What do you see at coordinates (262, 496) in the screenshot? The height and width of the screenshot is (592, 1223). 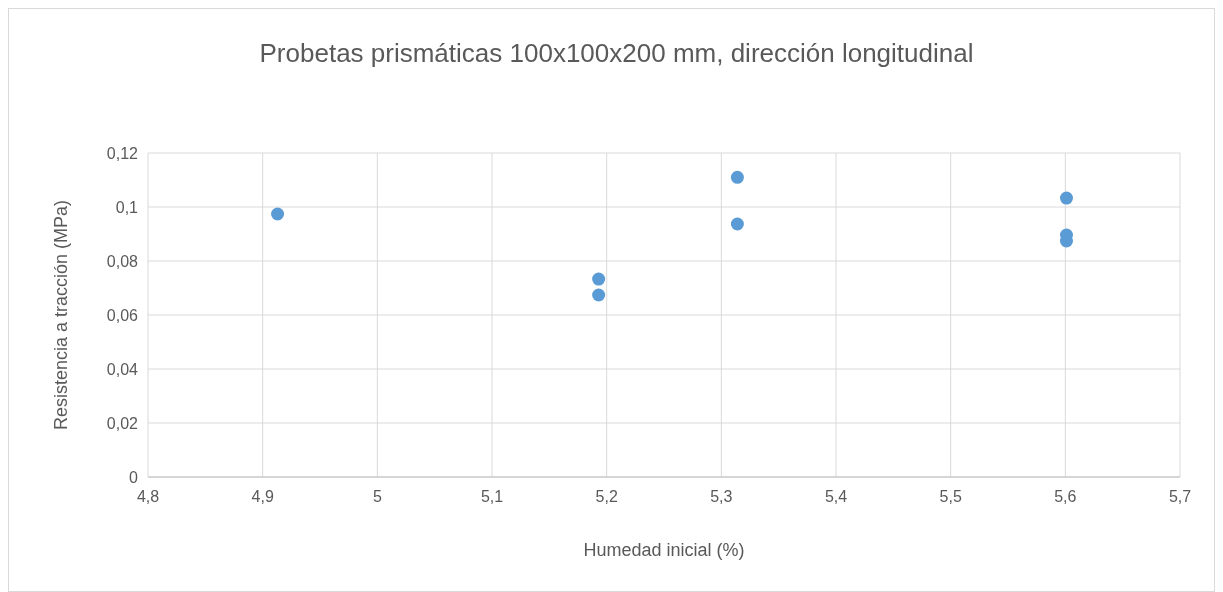 I see `x-tick-label: 4,9` at bounding box center [262, 496].